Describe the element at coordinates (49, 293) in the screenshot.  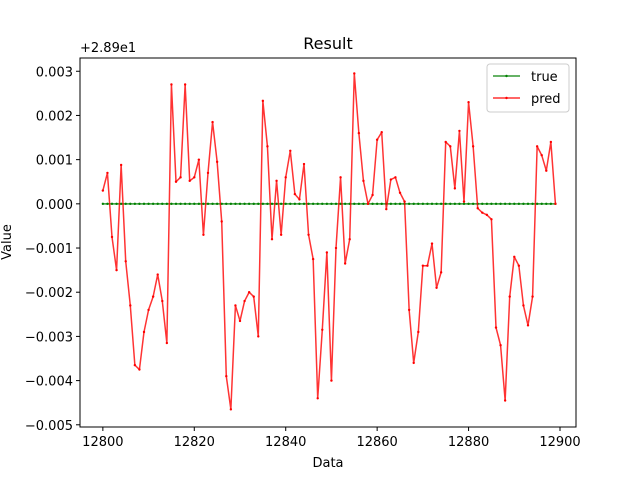
I see `y-tick-label: −0.002` at that location.